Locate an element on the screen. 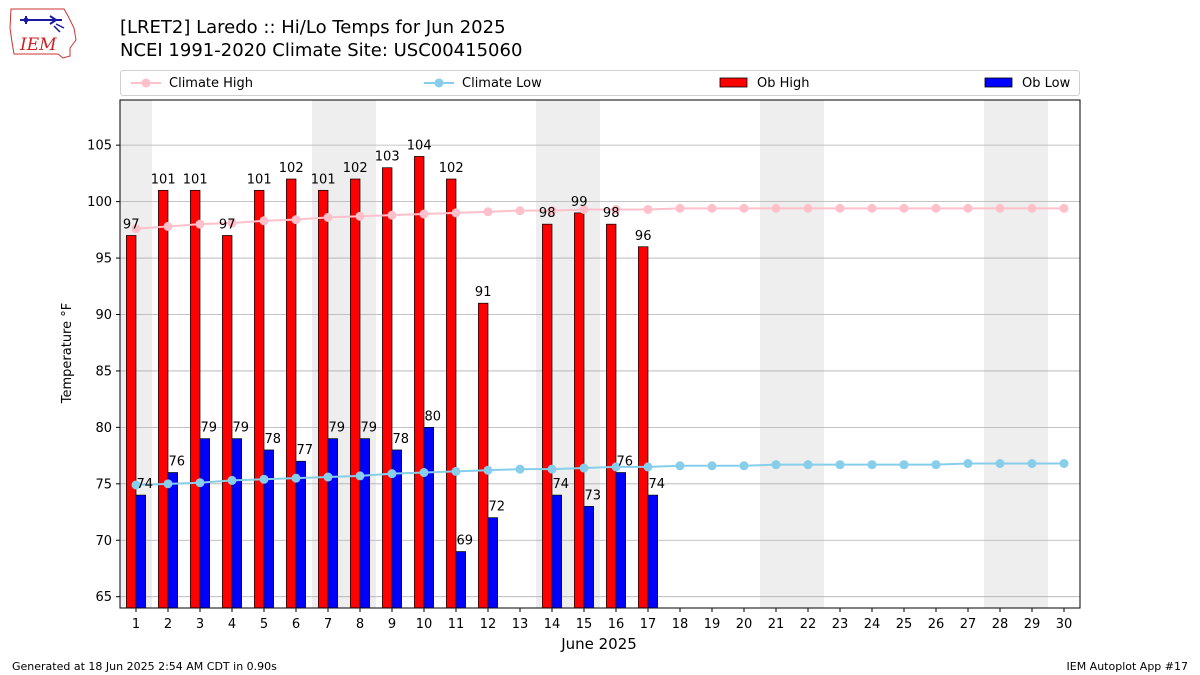 The width and height of the screenshot is (1200, 675). x-tick-label: 14 is located at coordinates (552, 624).